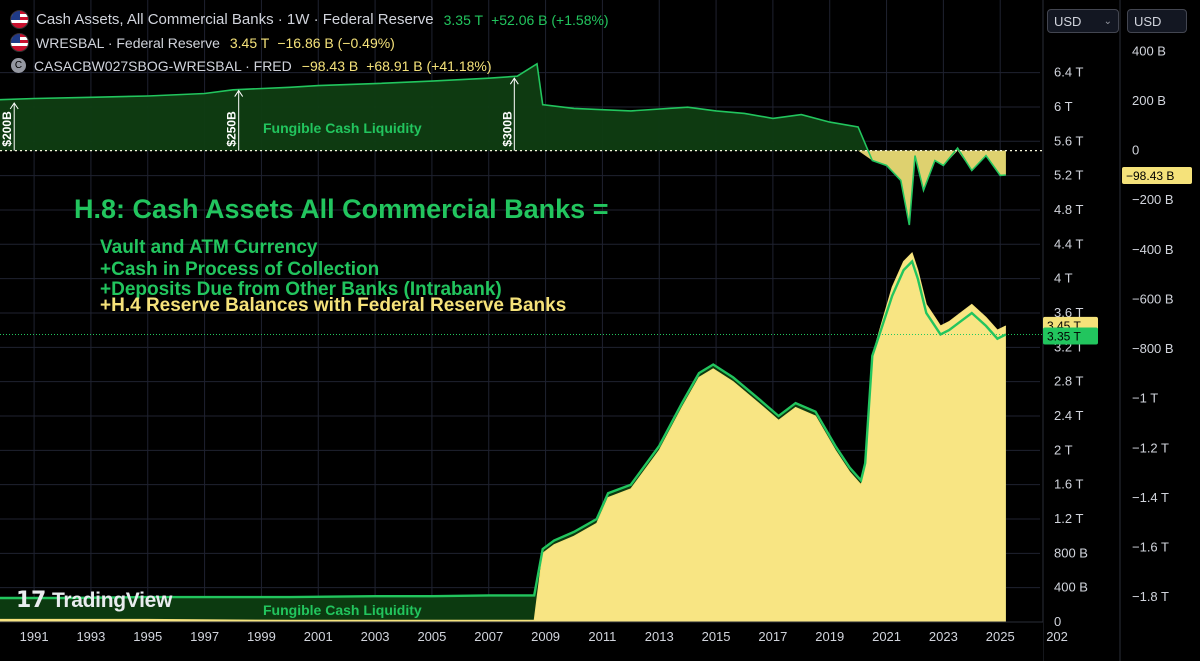 Image resolution: width=1200 pixels, height=661 pixels. I want to click on currency-select-left: USD ⌄, so click(1083, 21).